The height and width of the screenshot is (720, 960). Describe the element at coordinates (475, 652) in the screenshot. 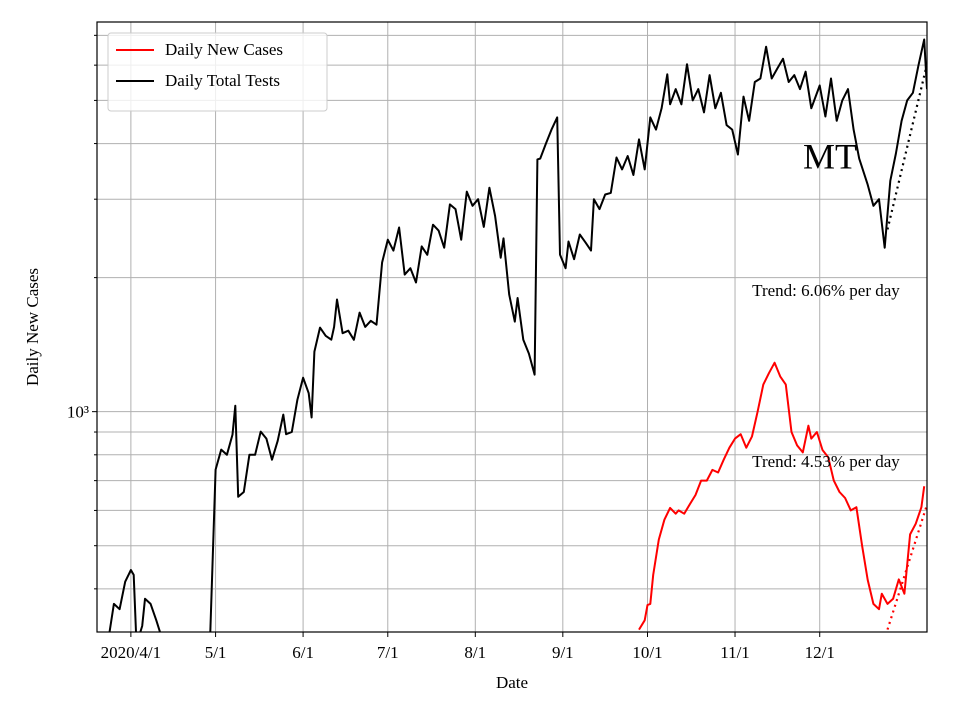

I see `x-tick-label: 8/1` at that location.